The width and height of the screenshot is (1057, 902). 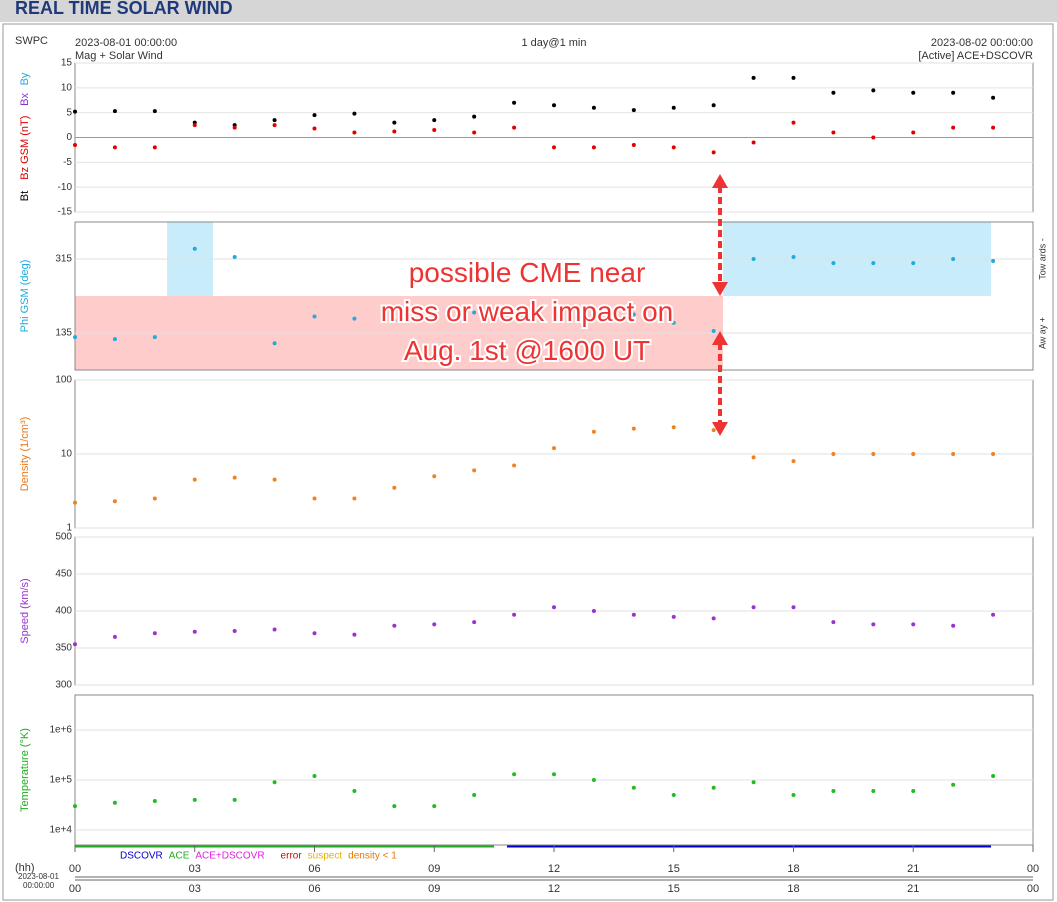 I want to click on y-tick-label: -5, so click(x=67, y=162).